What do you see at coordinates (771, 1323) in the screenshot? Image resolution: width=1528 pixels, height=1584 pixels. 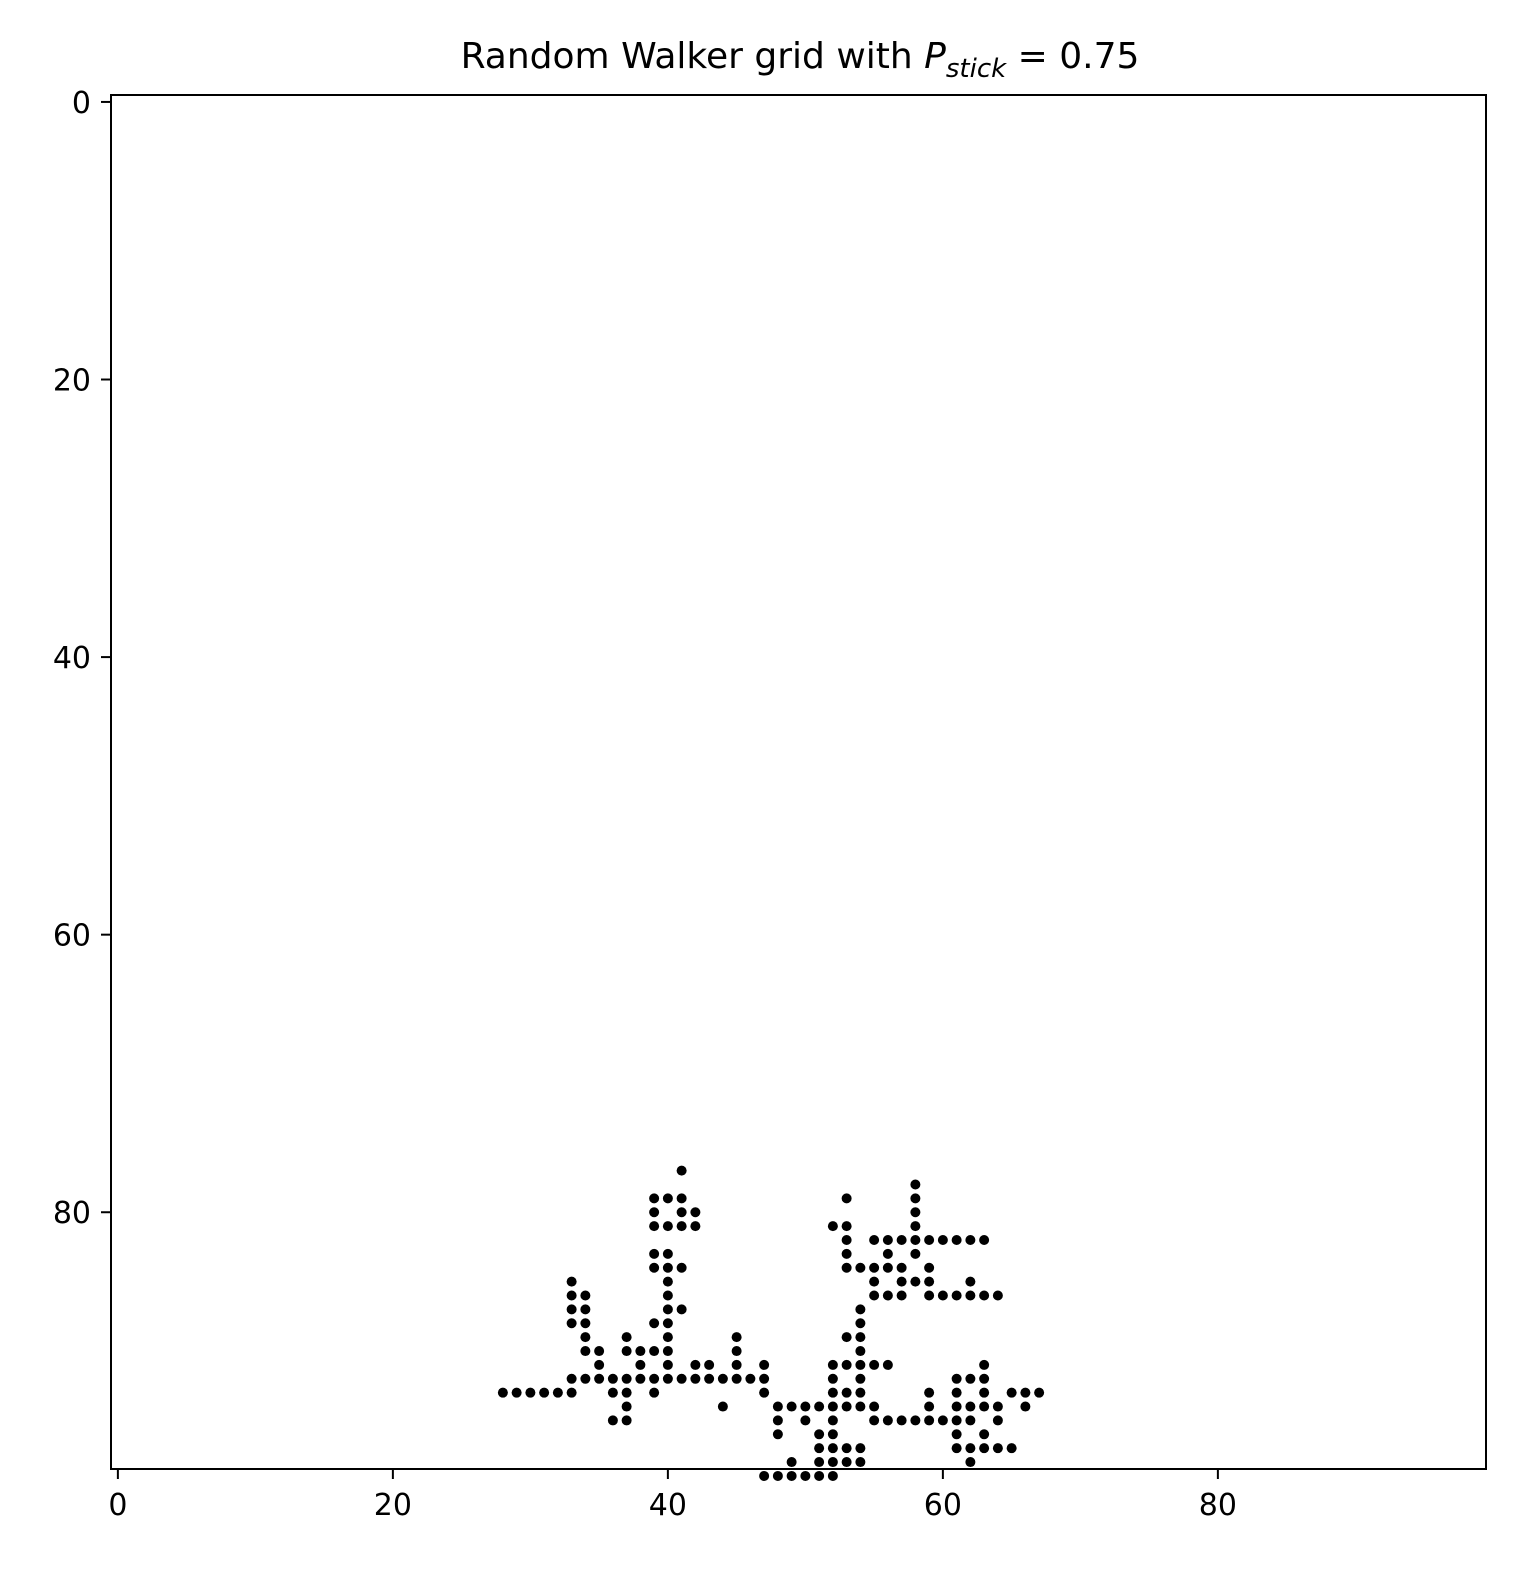 I see `walker-points` at bounding box center [771, 1323].